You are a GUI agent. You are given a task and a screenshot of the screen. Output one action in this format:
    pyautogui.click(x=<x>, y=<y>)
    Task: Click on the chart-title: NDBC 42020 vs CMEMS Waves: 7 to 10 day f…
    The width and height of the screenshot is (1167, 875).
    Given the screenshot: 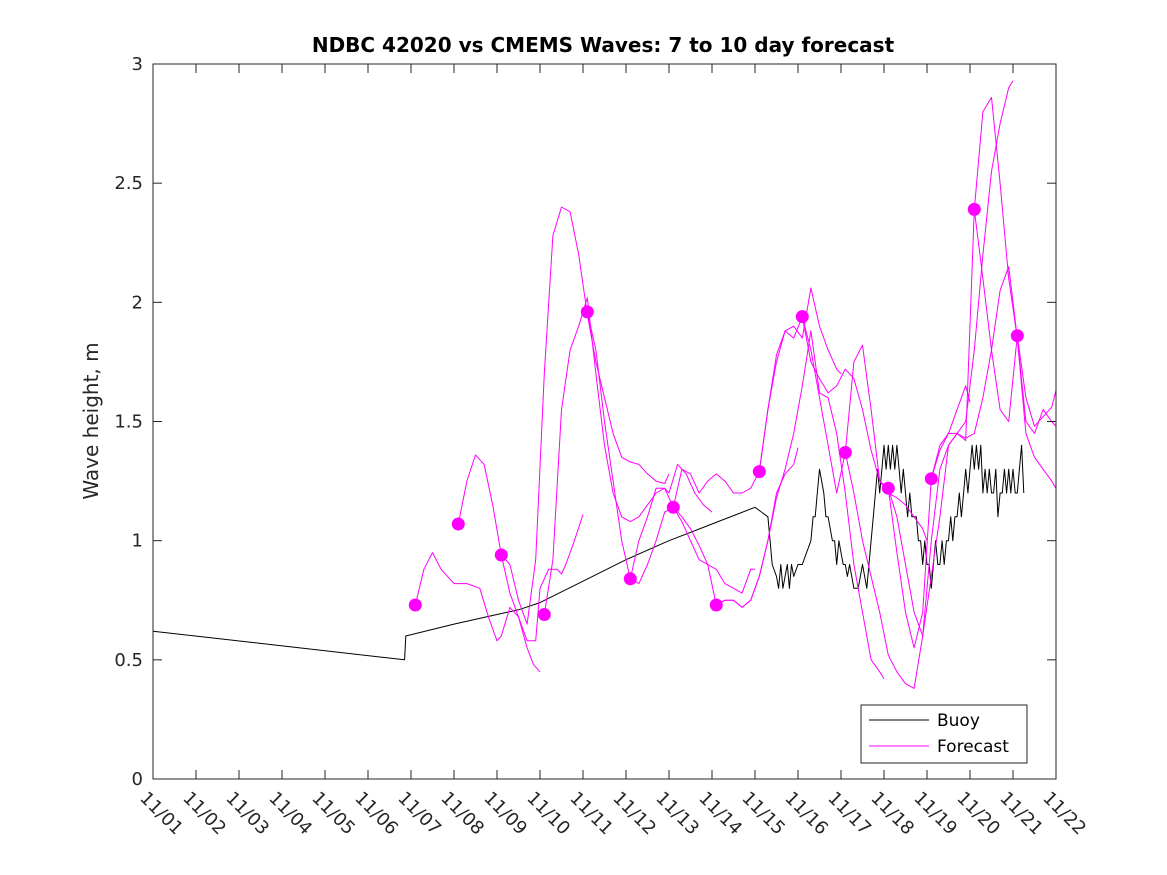 What is the action you would take?
    pyautogui.click(x=603, y=45)
    